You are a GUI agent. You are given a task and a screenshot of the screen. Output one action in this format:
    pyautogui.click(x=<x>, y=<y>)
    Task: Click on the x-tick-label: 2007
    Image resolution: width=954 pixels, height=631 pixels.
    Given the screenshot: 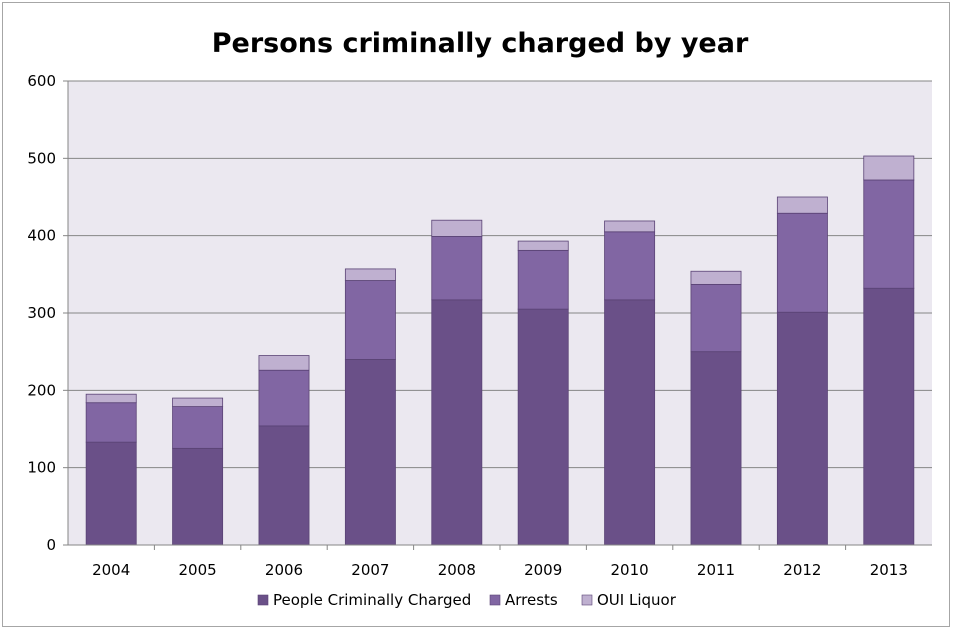 What is the action you would take?
    pyautogui.click(x=370, y=570)
    